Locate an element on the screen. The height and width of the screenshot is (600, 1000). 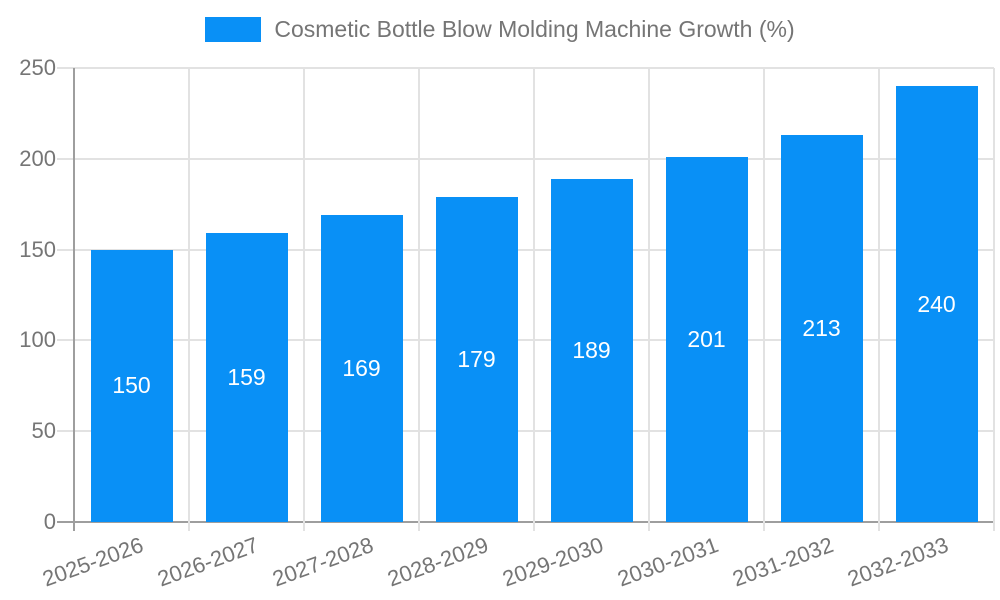
bar: 169 is located at coordinates (361, 368).